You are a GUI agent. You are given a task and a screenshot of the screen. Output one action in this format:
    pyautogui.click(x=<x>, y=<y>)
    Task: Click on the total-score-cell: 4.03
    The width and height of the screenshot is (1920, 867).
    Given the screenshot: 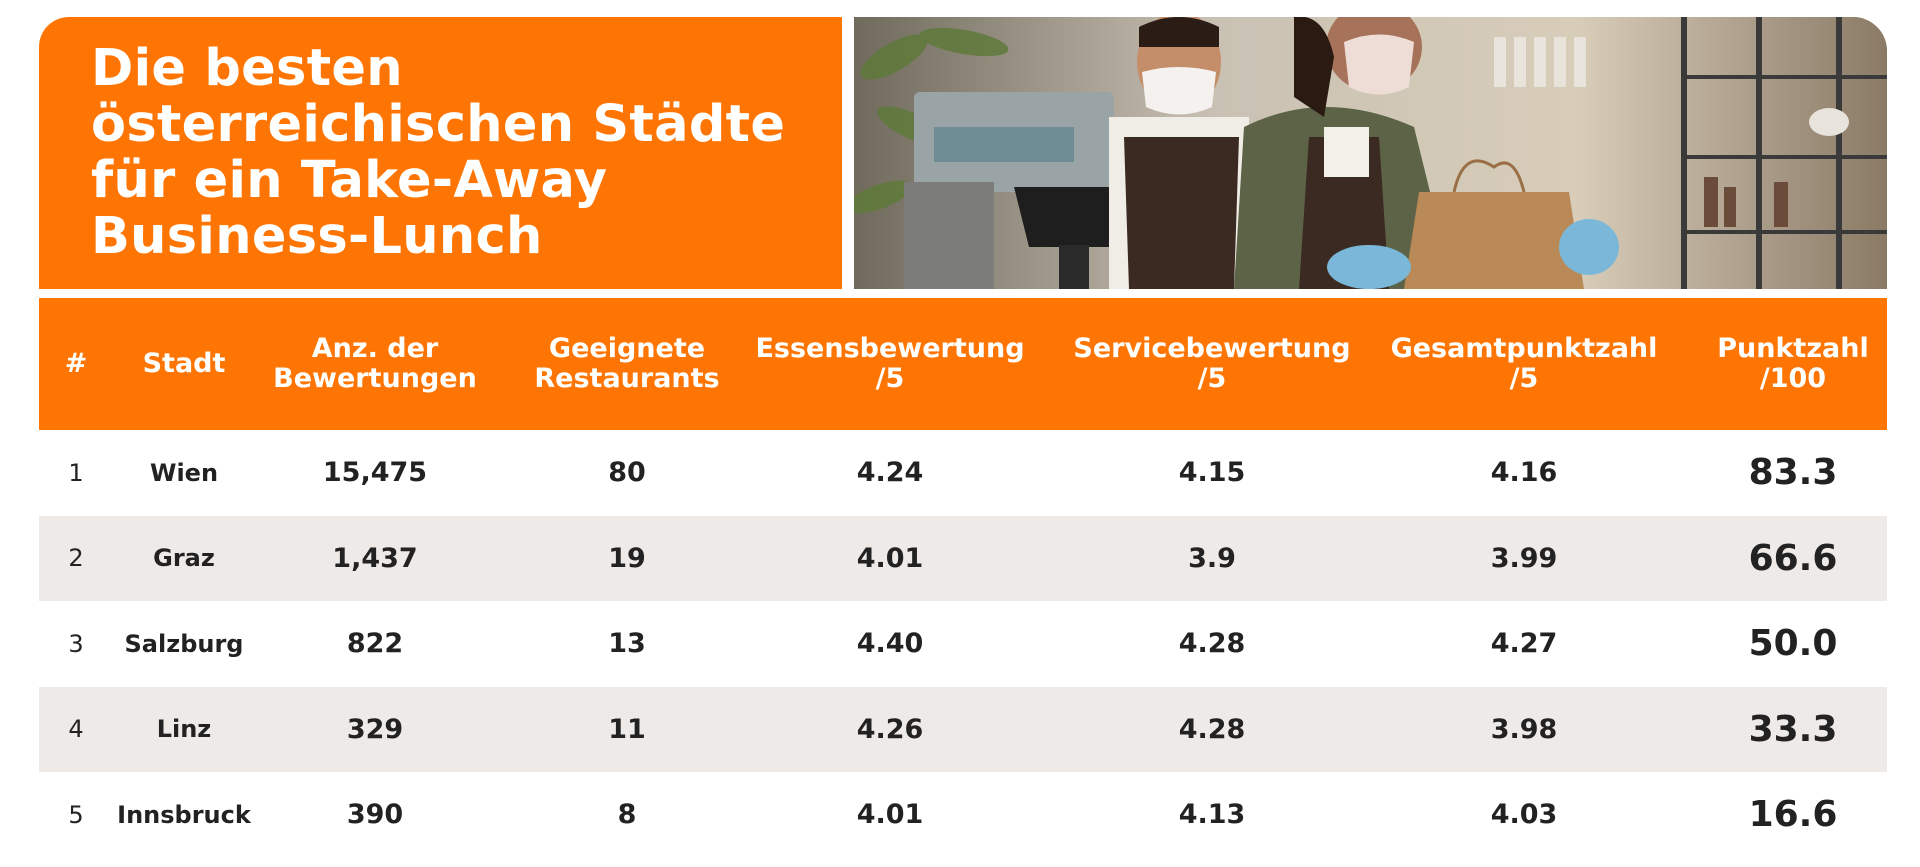 What is the action you would take?
    pyautogui.click(x=1524, y=815)
    